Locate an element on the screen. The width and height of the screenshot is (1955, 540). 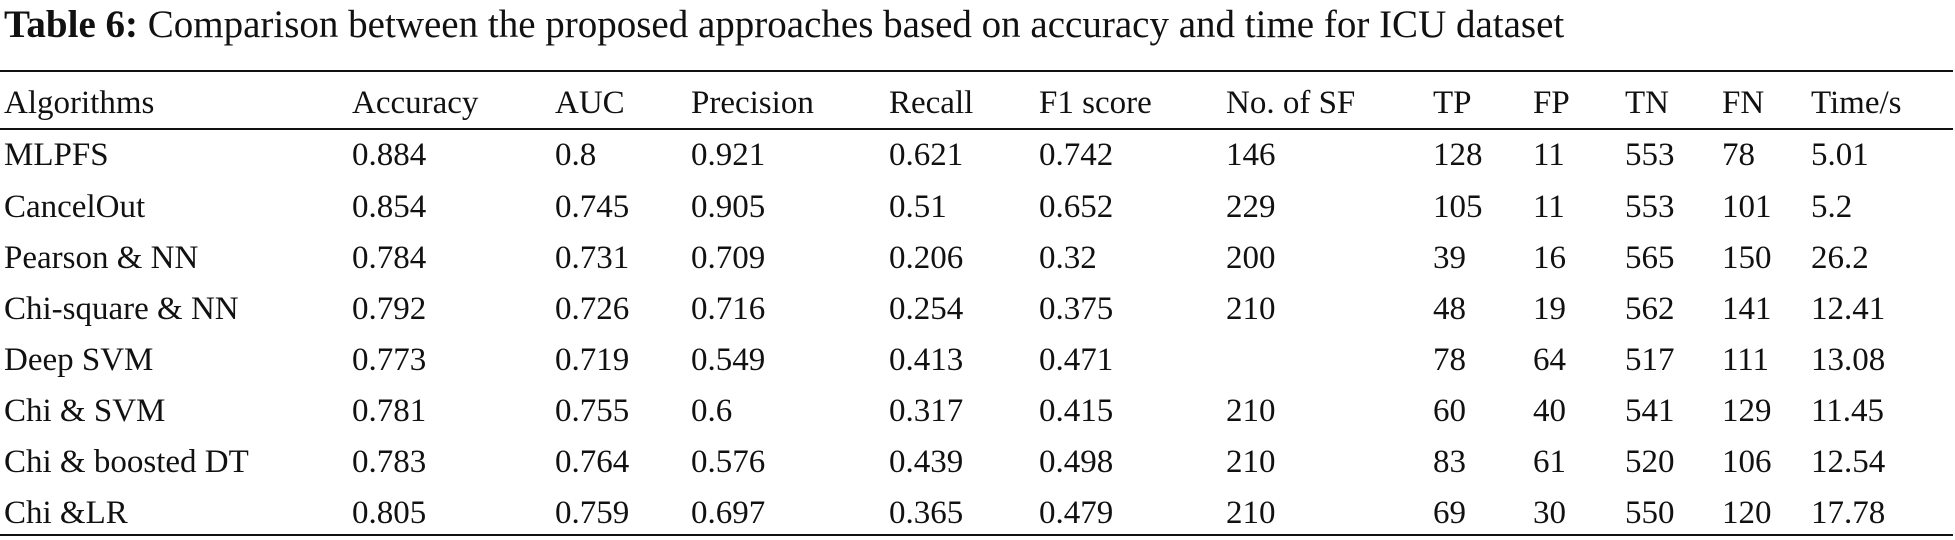
cell-tp: 105 is located at coordinates (1458, 207).